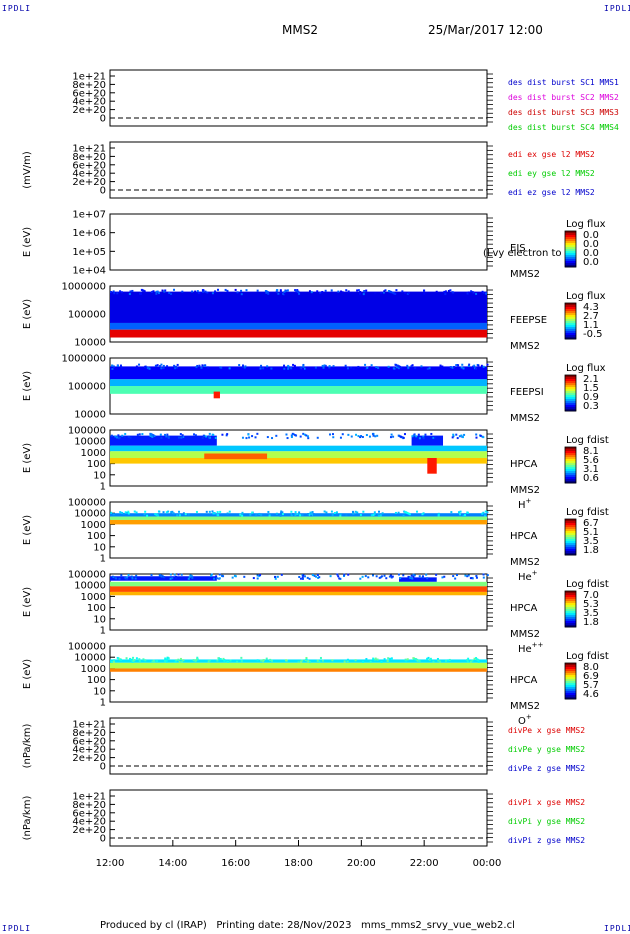 The image size is (630, 934). I want to click on panel-8-ytick-label: 10, so click(99, 619).